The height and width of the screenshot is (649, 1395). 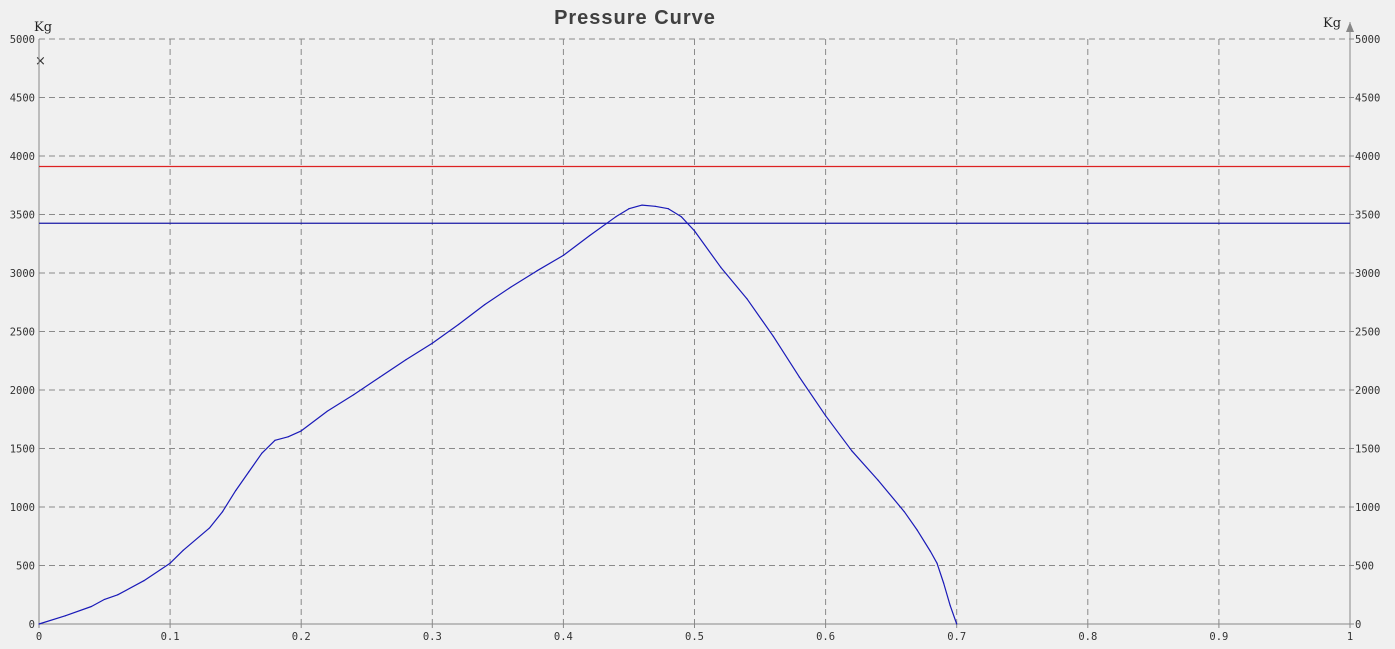 What do you see at coordinates (22, 274) in the screenshot?
I see `y-tick-label-left: 3000` at bounding box center [22, 274].